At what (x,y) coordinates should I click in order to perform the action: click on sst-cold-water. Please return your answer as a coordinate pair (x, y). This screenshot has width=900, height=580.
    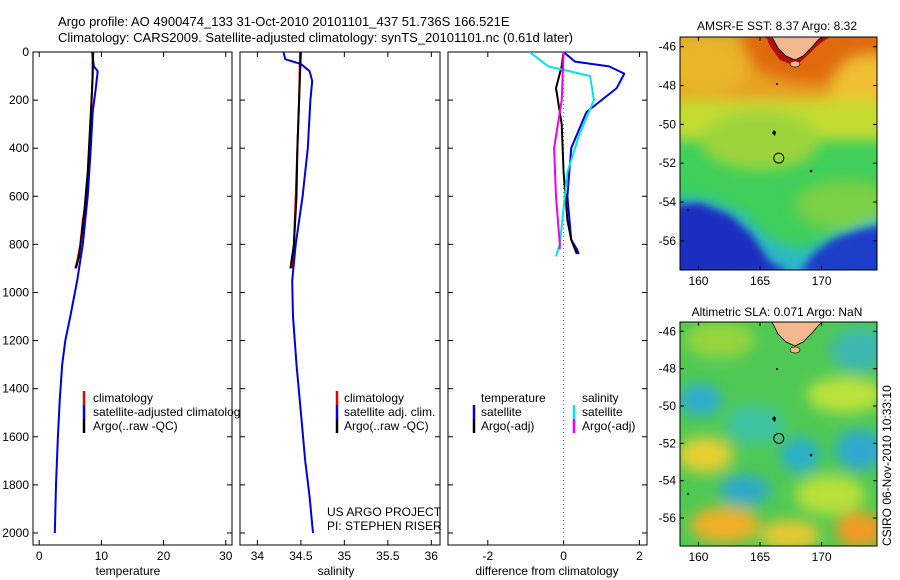
    Looking at the image, I should click on (778, 236).